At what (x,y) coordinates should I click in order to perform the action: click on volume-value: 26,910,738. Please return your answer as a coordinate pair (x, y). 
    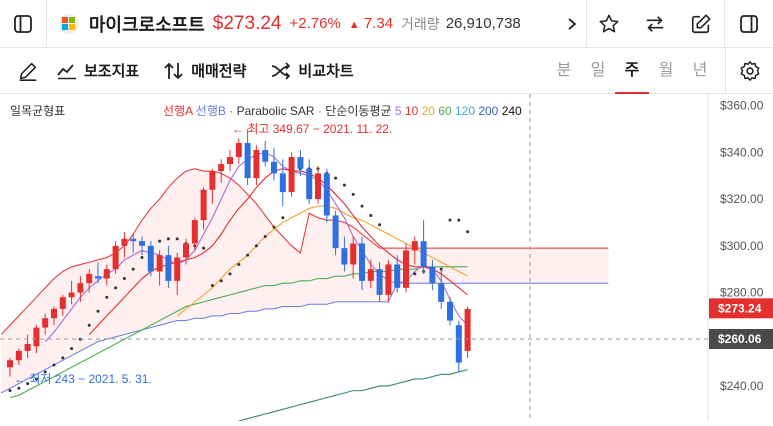
    Looking at the image, I should click on (483, 23).